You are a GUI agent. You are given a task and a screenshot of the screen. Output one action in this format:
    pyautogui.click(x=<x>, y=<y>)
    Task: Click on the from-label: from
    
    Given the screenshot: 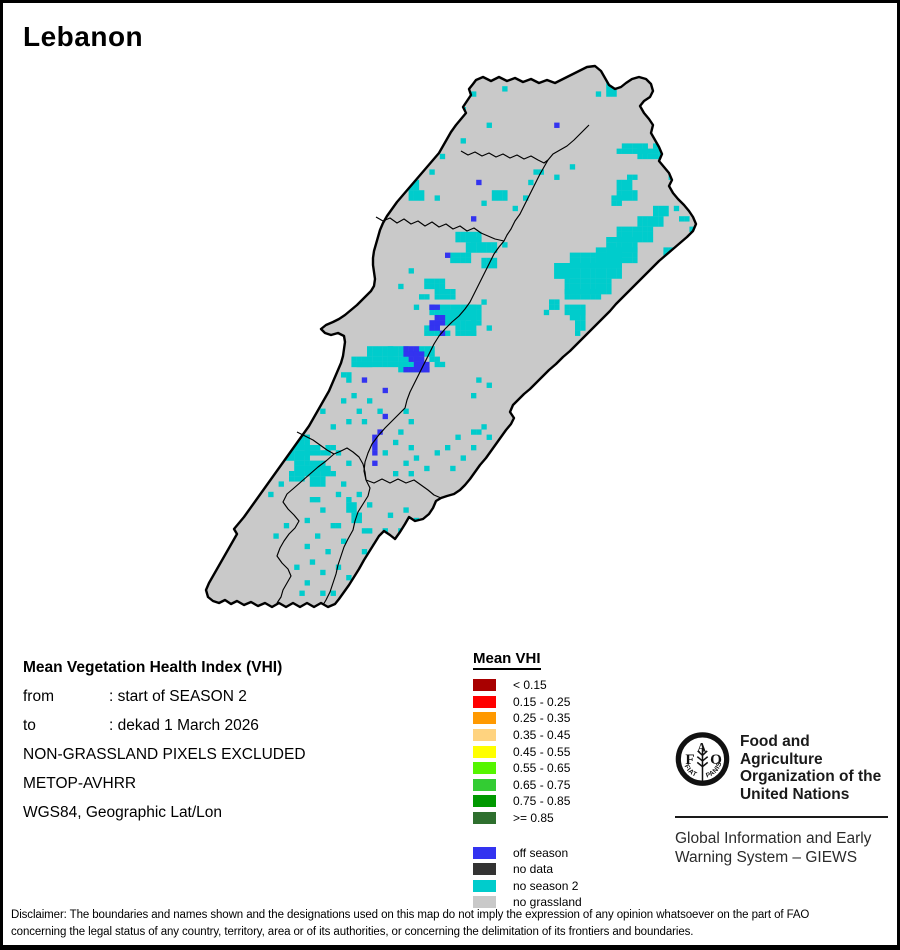 What is the action you would take?
    pyautogui.click(x=38, y=696)
    